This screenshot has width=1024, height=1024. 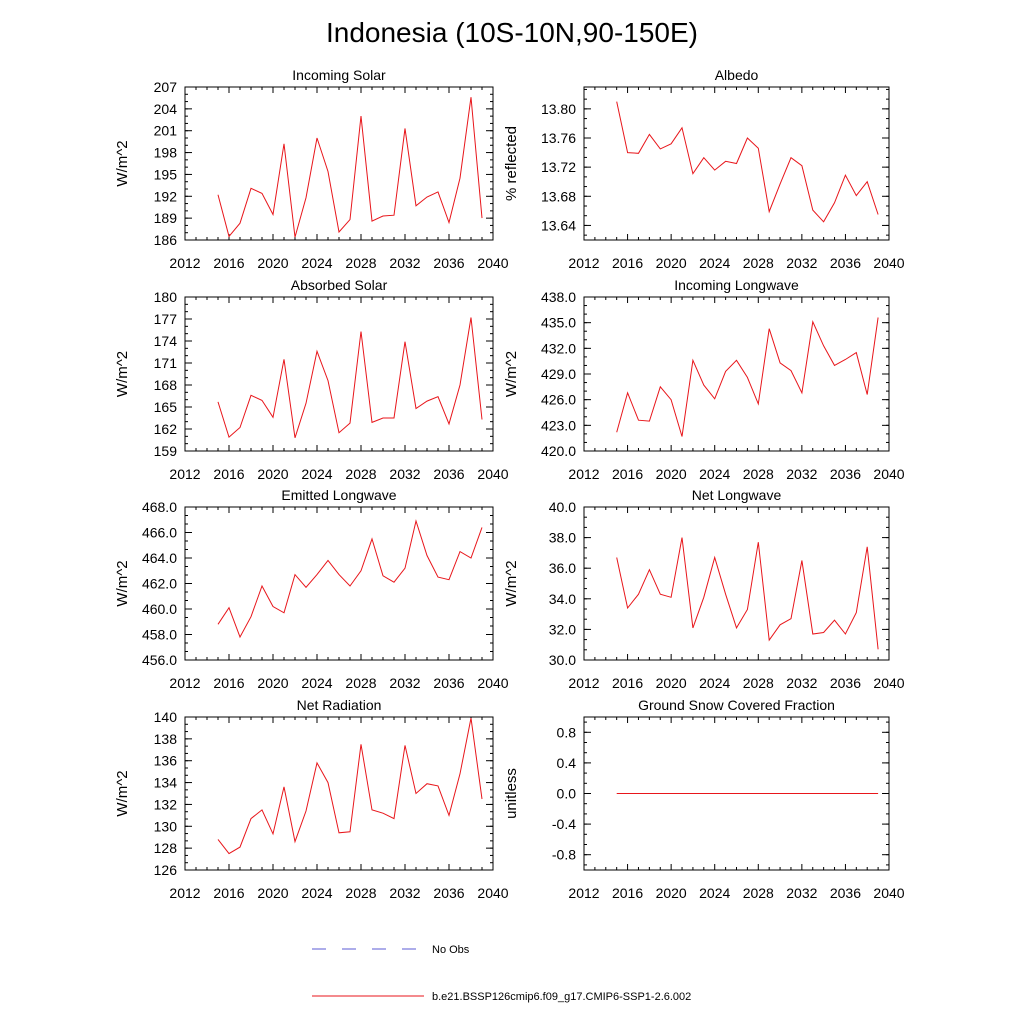 I want to click on panel-title: Absorbed Solar, so click(x=339, y=285).